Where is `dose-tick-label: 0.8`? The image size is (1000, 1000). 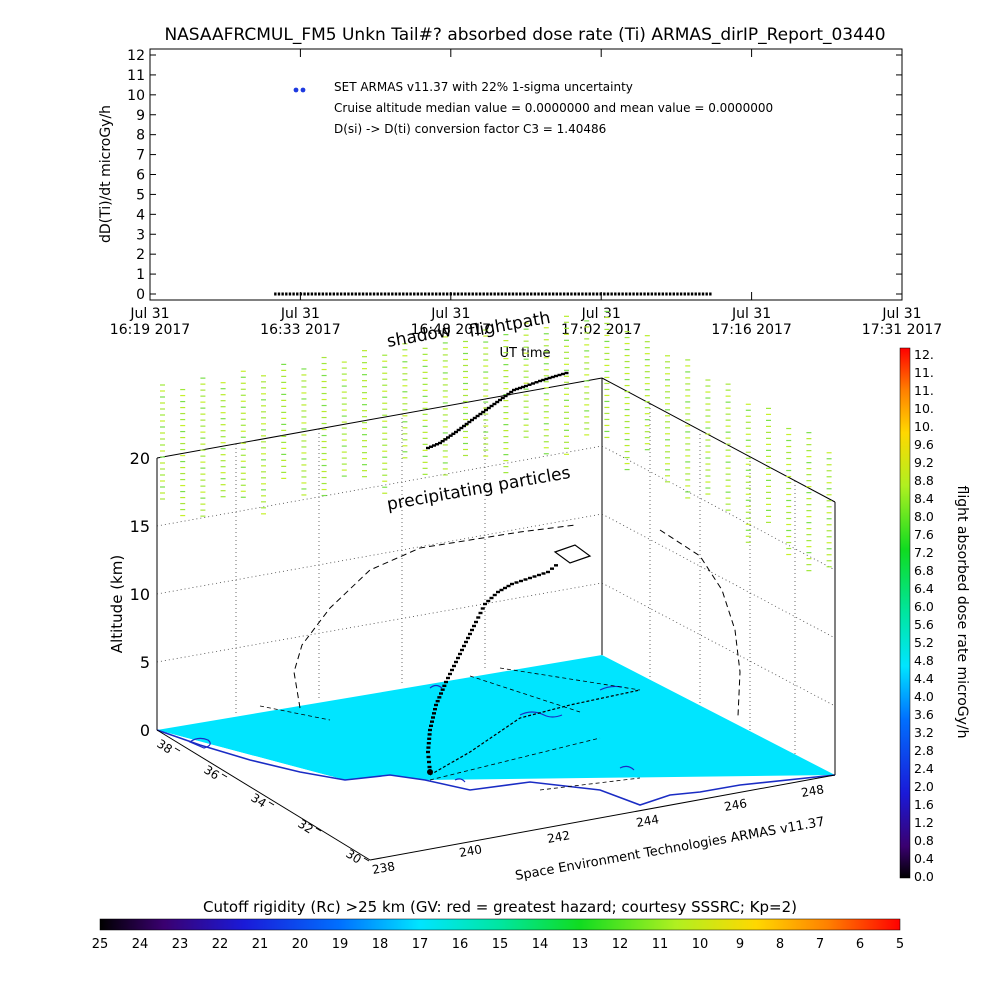
dose-tick-label: 0.8 is located at coordinates (924, 840).